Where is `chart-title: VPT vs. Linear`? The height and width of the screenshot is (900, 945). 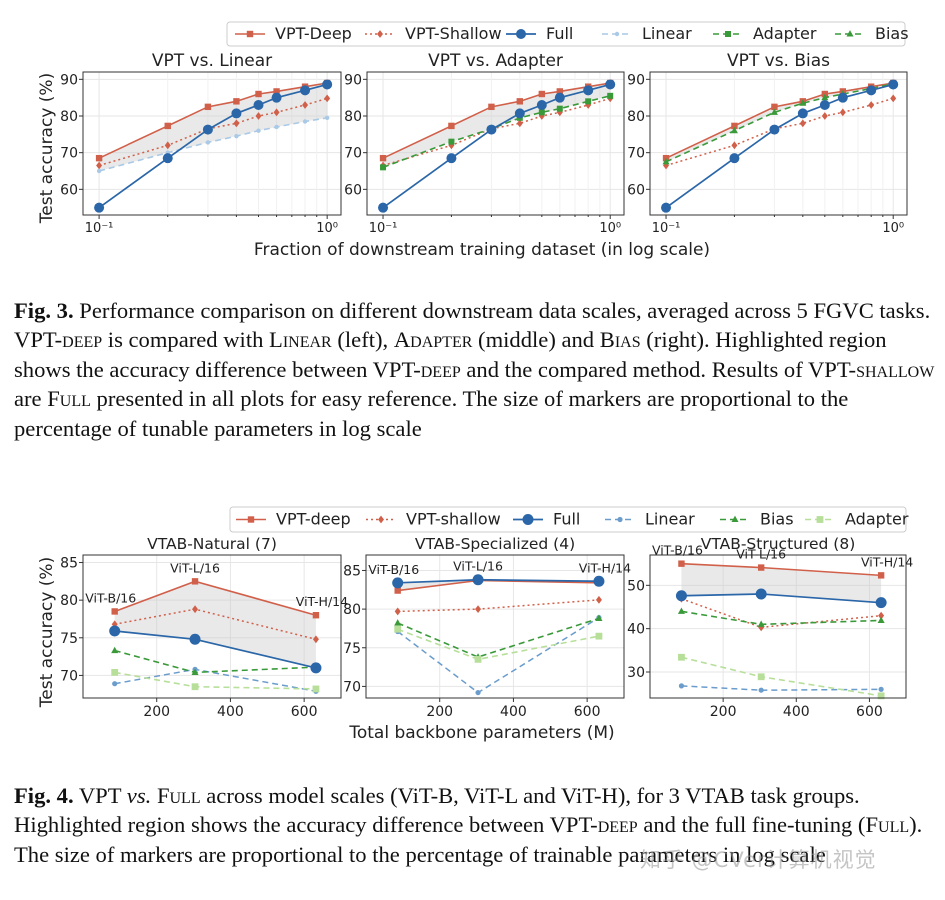 chart-title: VPT vs. Linear is located at coordinates (212, 61).